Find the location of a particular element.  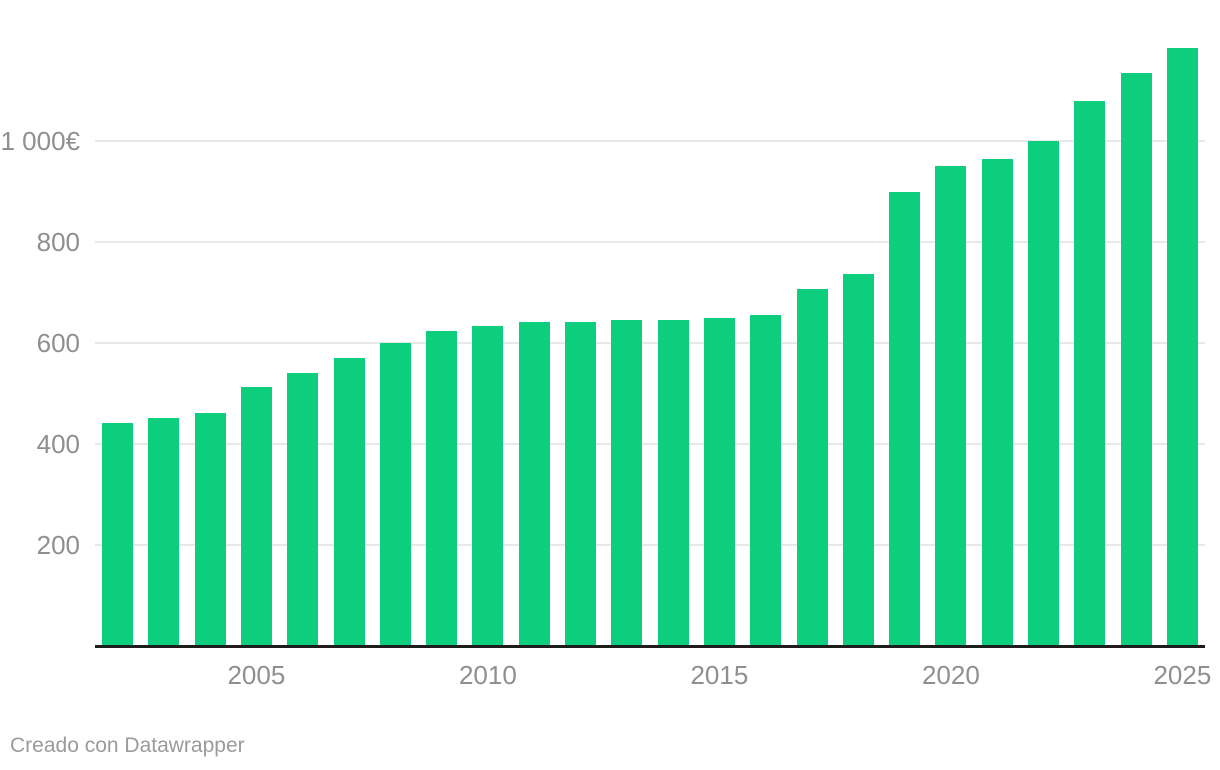

bar-2021 is located at coordinates (997, 402).